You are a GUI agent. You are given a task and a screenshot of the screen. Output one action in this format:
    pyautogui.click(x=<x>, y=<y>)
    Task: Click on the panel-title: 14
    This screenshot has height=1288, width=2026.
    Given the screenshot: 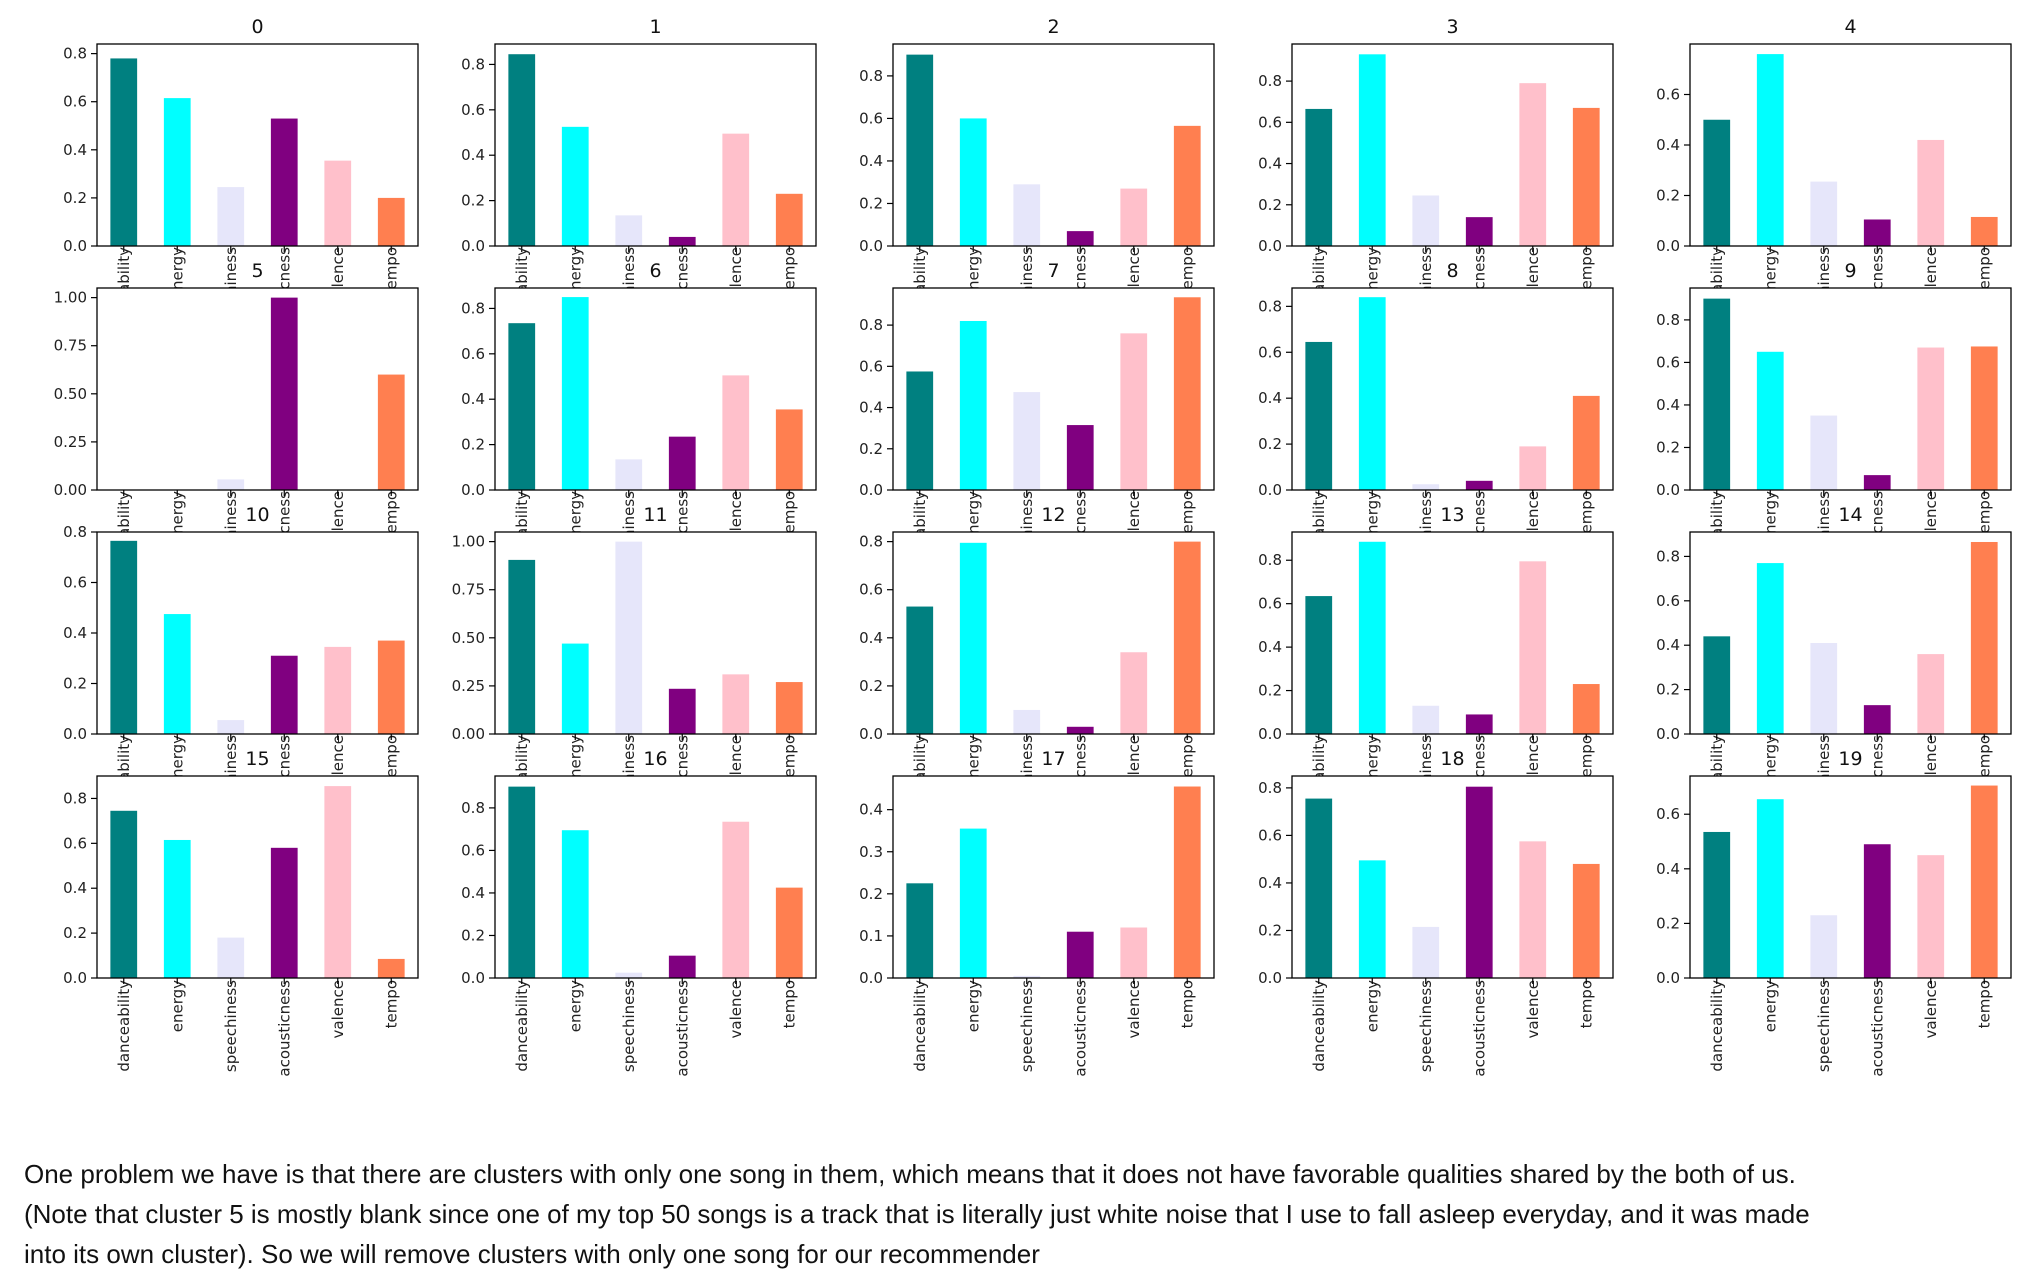 What is the action you would take?
    pyautogui.click(x=1850, y=515)
    